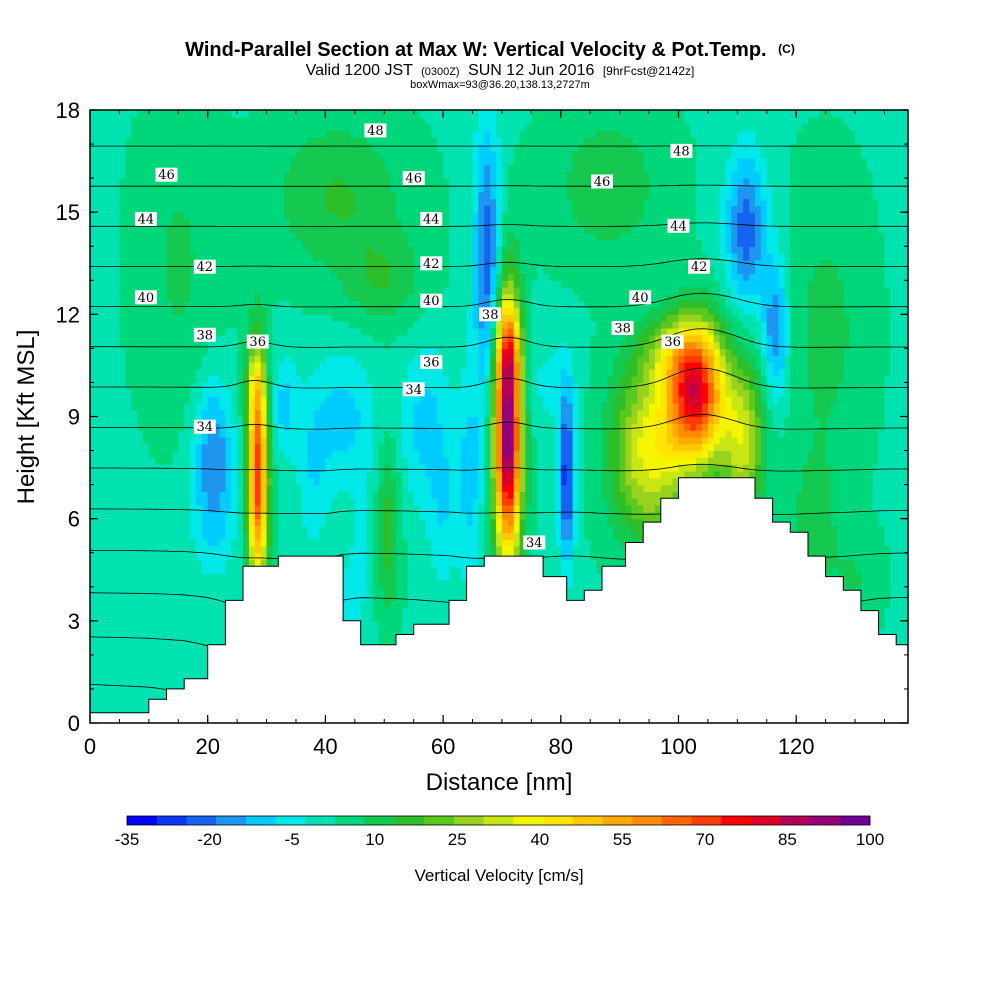 The image size is (1000, 1000). I want to click on chart-subtitle-box: boxWmax=93@36.20,138.13,2727m, so click(500, 85).